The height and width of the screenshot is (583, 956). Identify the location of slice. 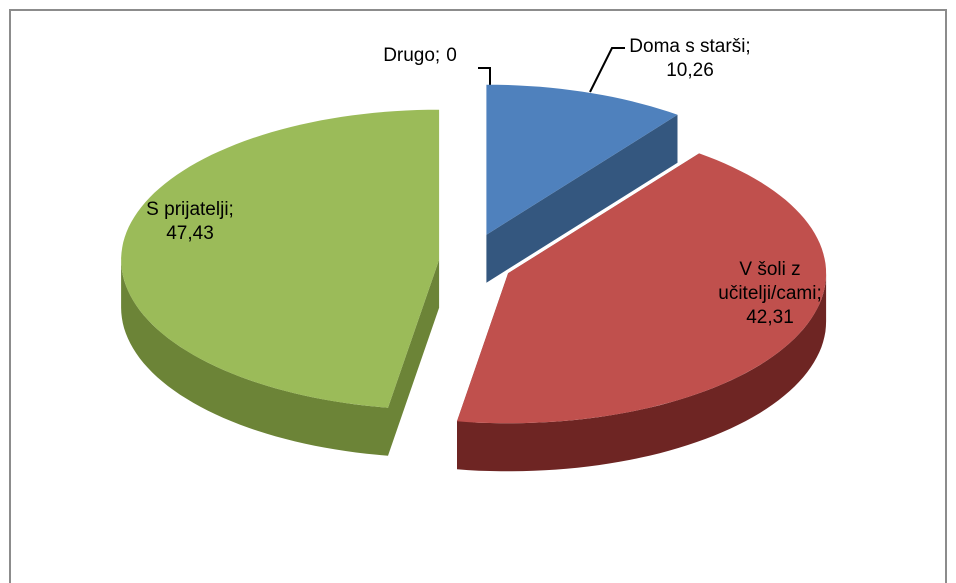
(582, 159).